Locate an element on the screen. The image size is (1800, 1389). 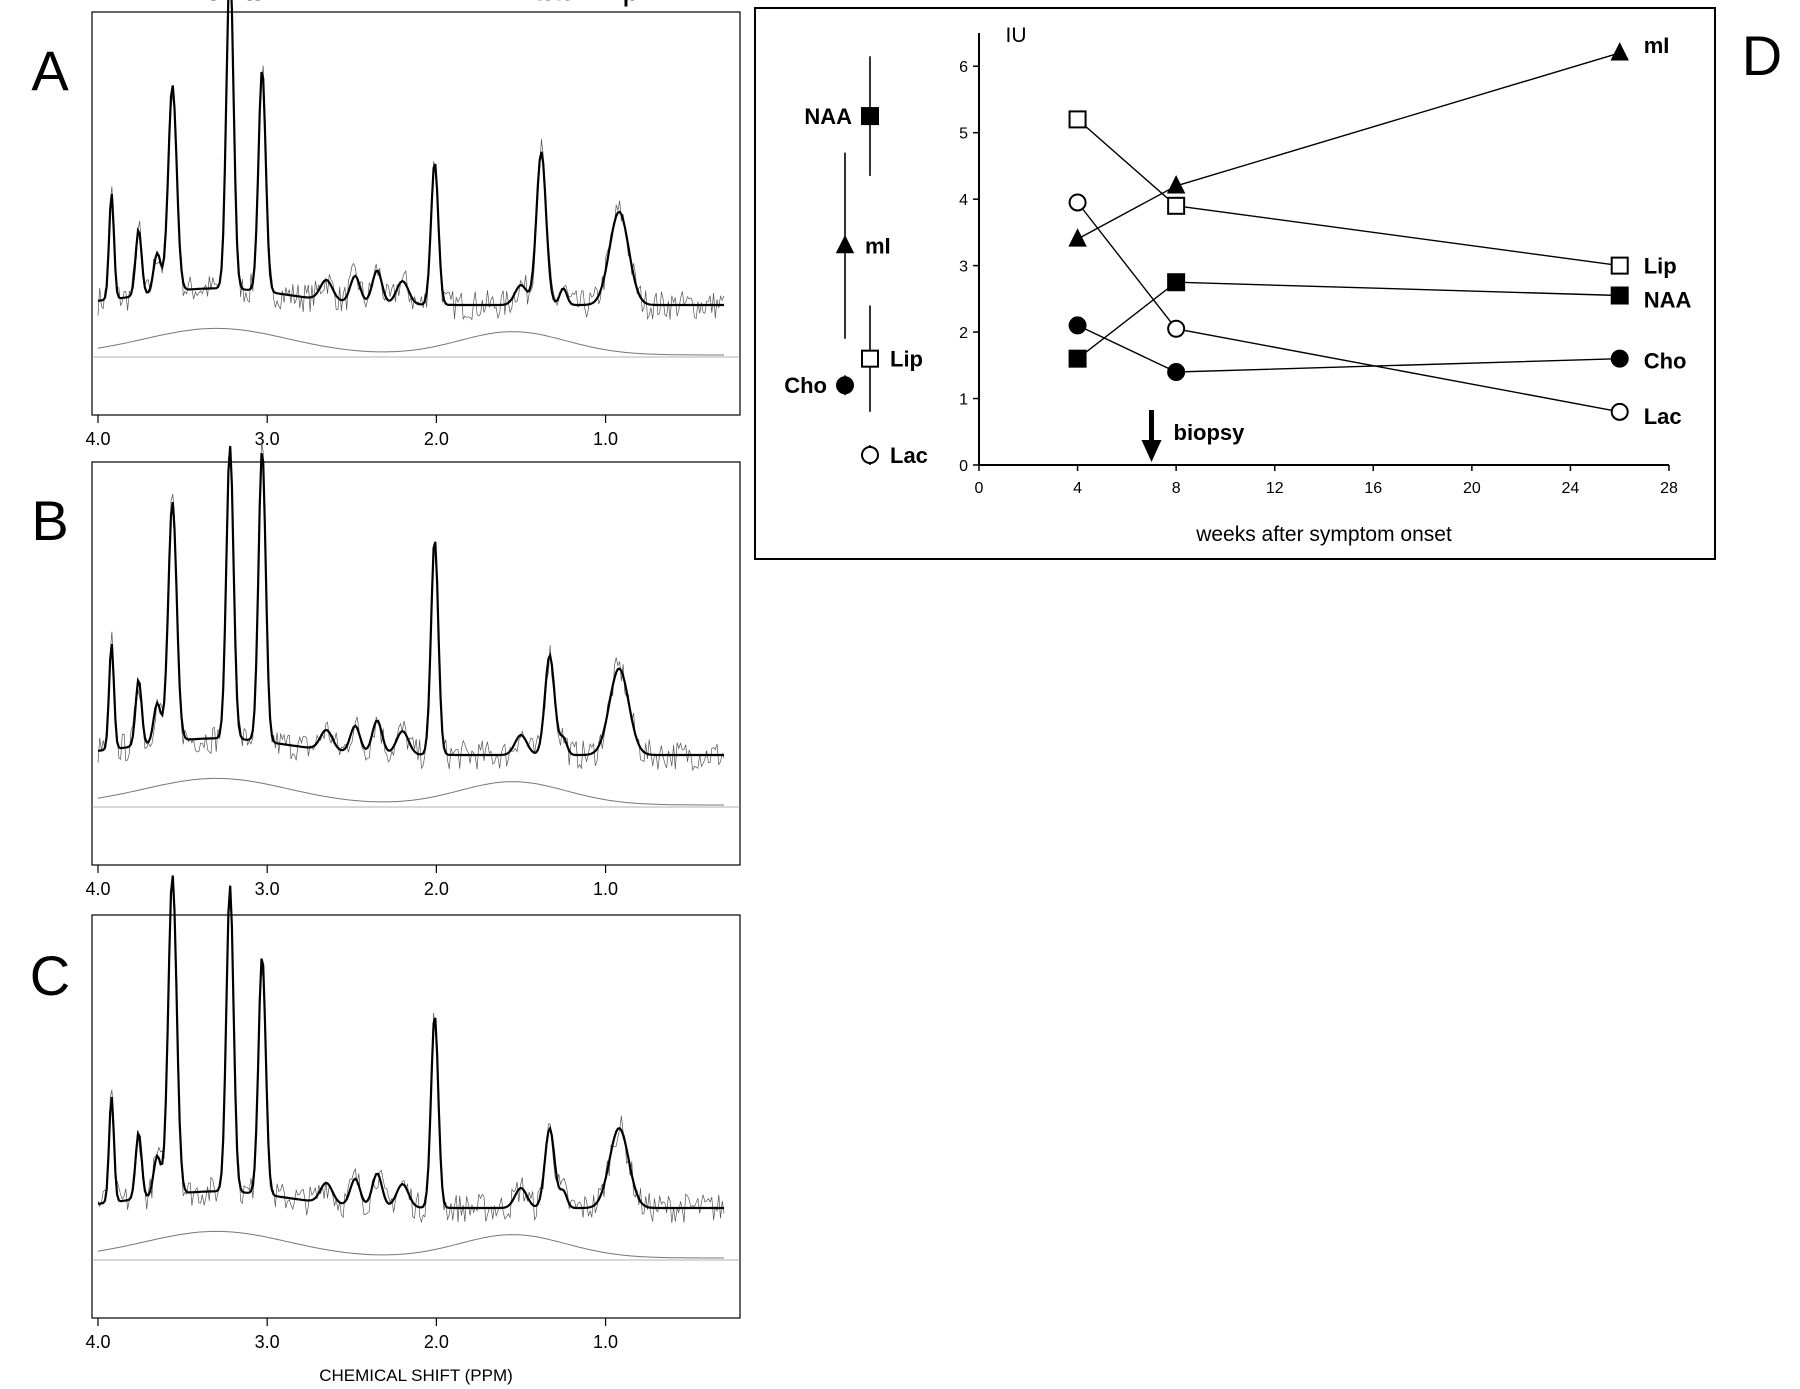
series-lac: Lac is located at coordinates (1375, 311).